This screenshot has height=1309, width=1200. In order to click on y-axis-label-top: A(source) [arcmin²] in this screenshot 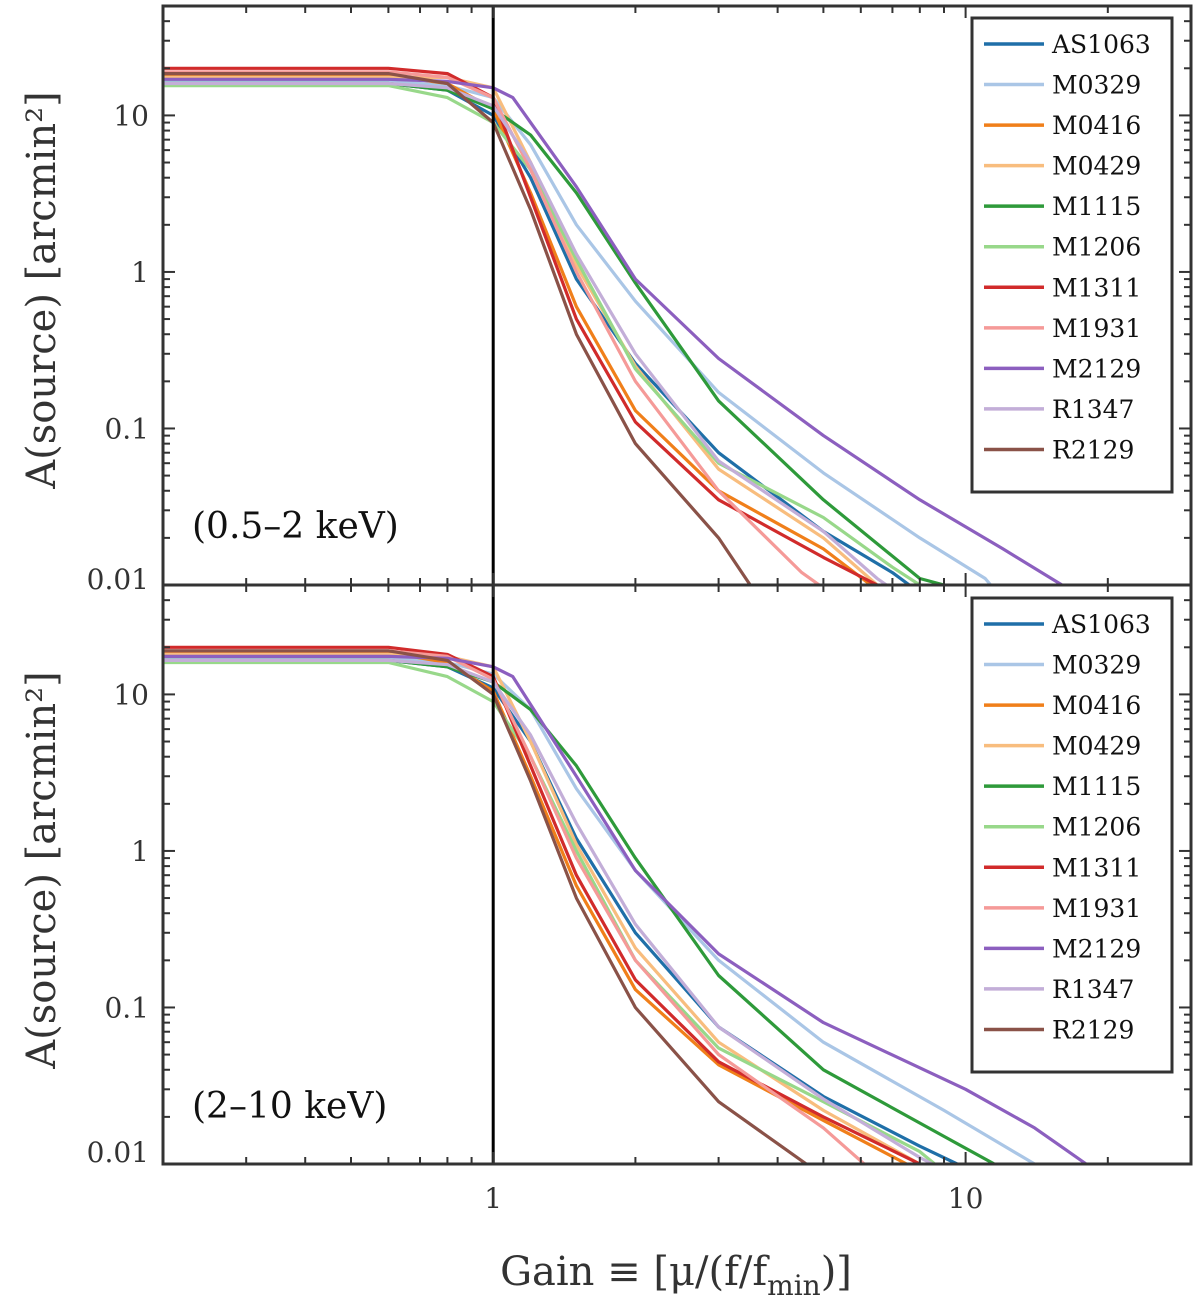, I will do `click(42, 290)`.